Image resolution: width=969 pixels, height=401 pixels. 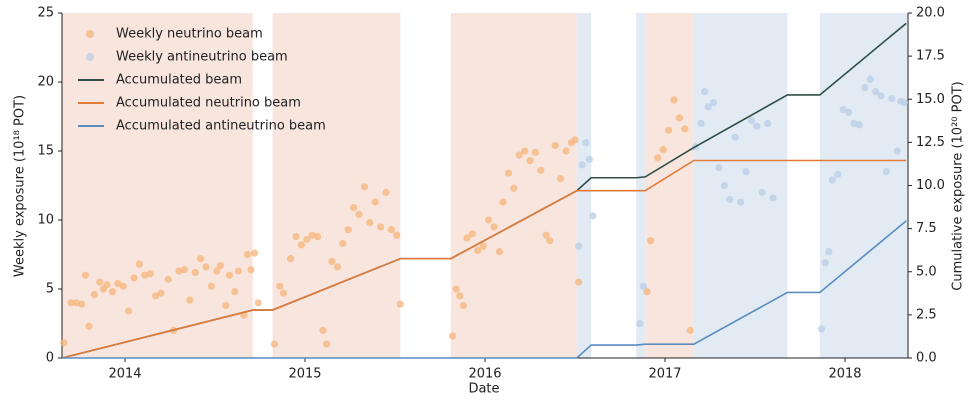 I want to click on legend-label: Weekly neutrino beam, so click(x=189, y=34).